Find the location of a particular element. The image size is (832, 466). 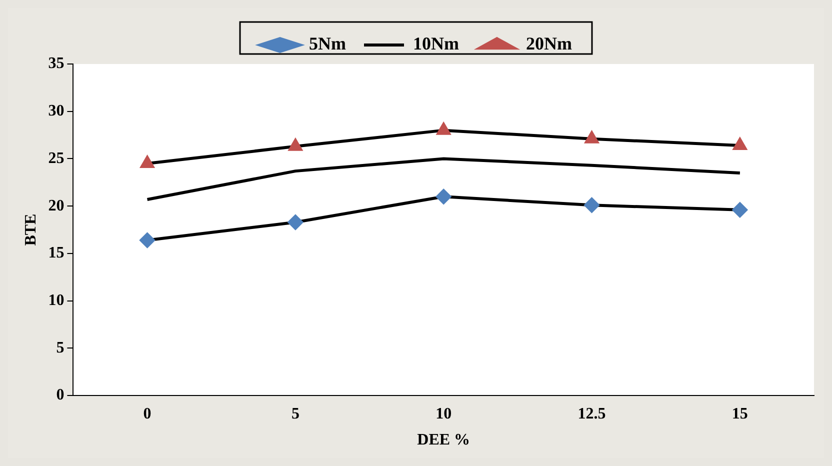

y-axis-title: BTE is located at coordinates (31, 230).